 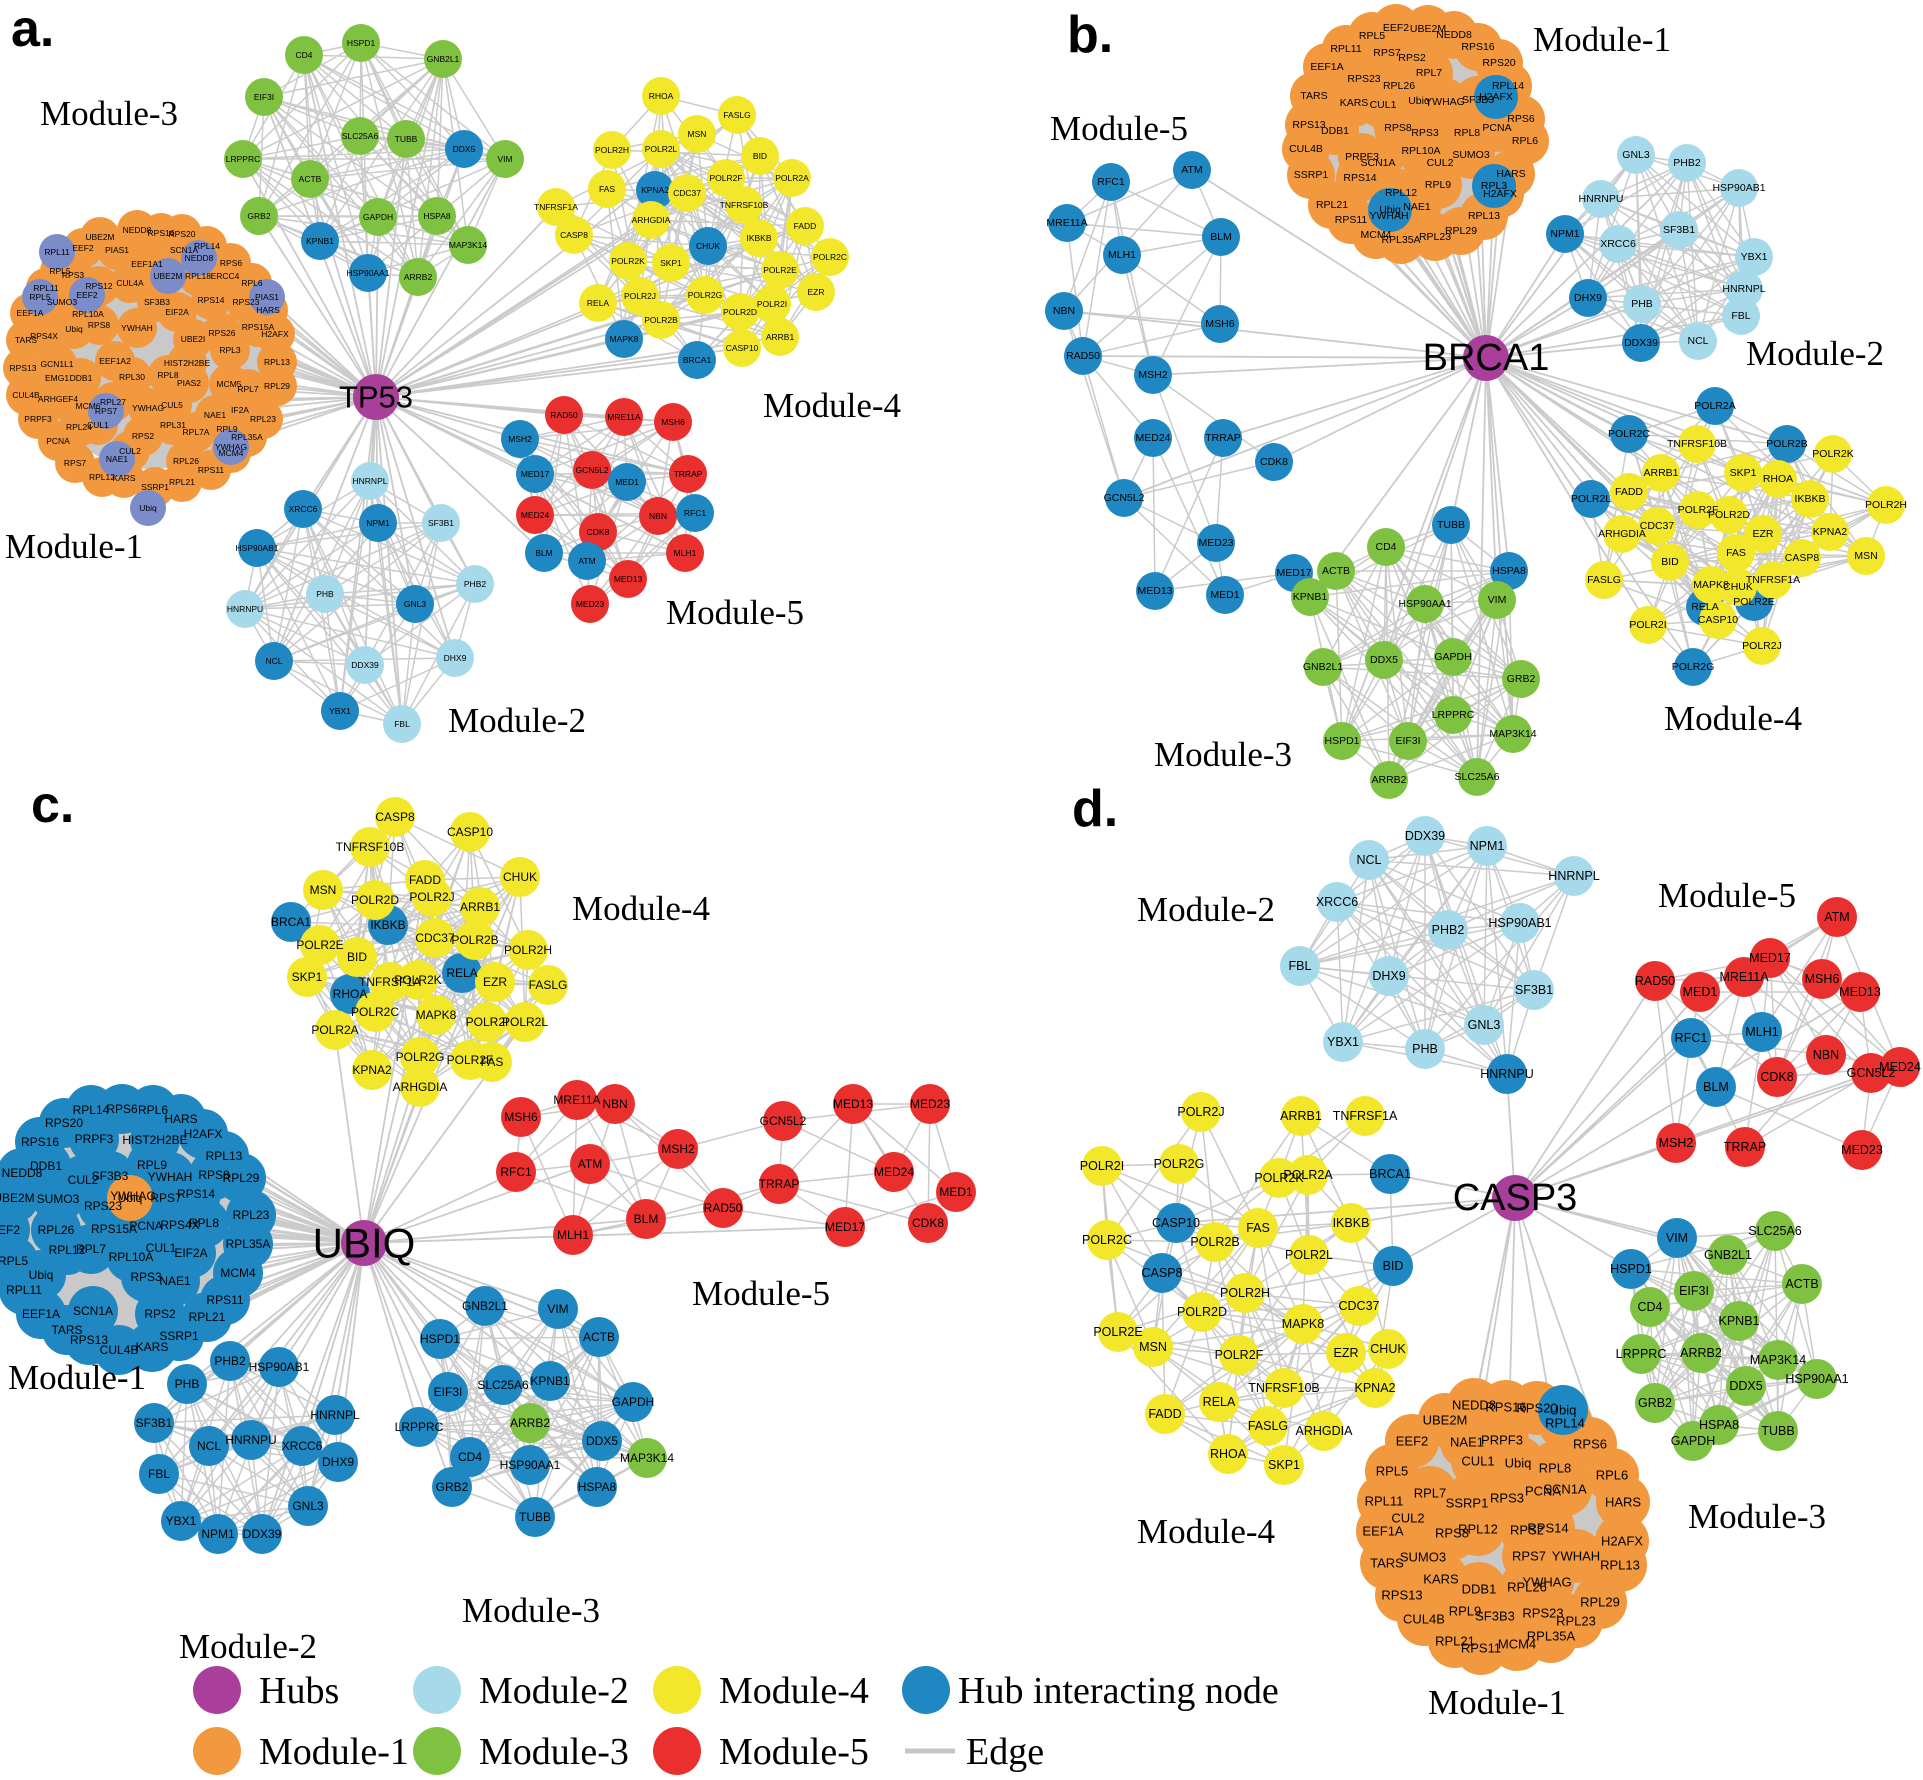 What do you see at coordinates (378, 217) in the screenshot?
I see `svg-text: GAPDH` at bounding box center [378, 217].